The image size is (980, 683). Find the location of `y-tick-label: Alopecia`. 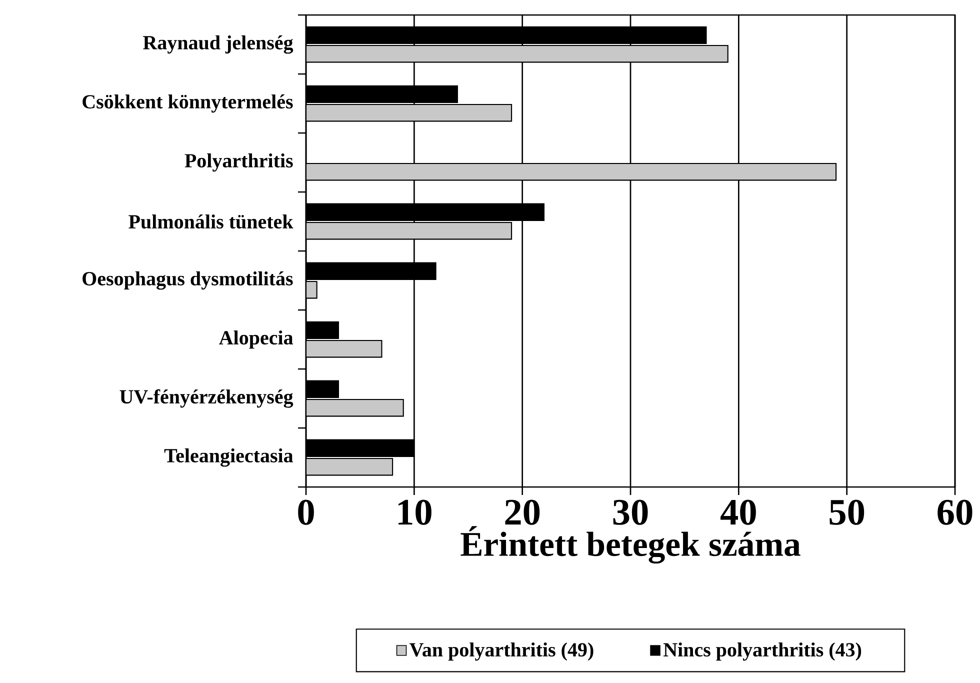

y-tick-label: Alopecia is located at coordinates (256, 339).